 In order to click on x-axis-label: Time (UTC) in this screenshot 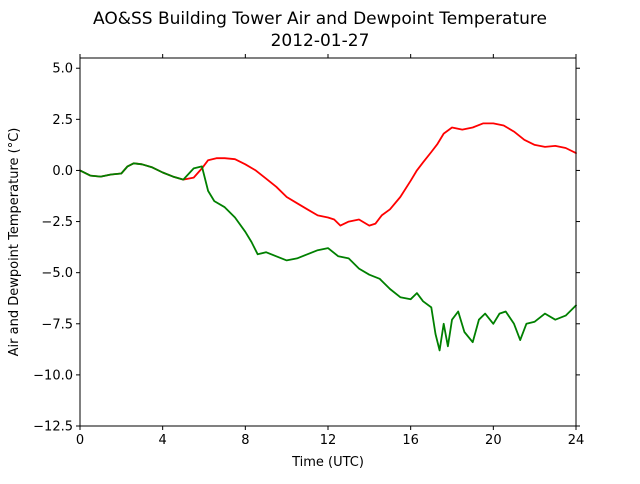, I will do `click(327, 462)`.